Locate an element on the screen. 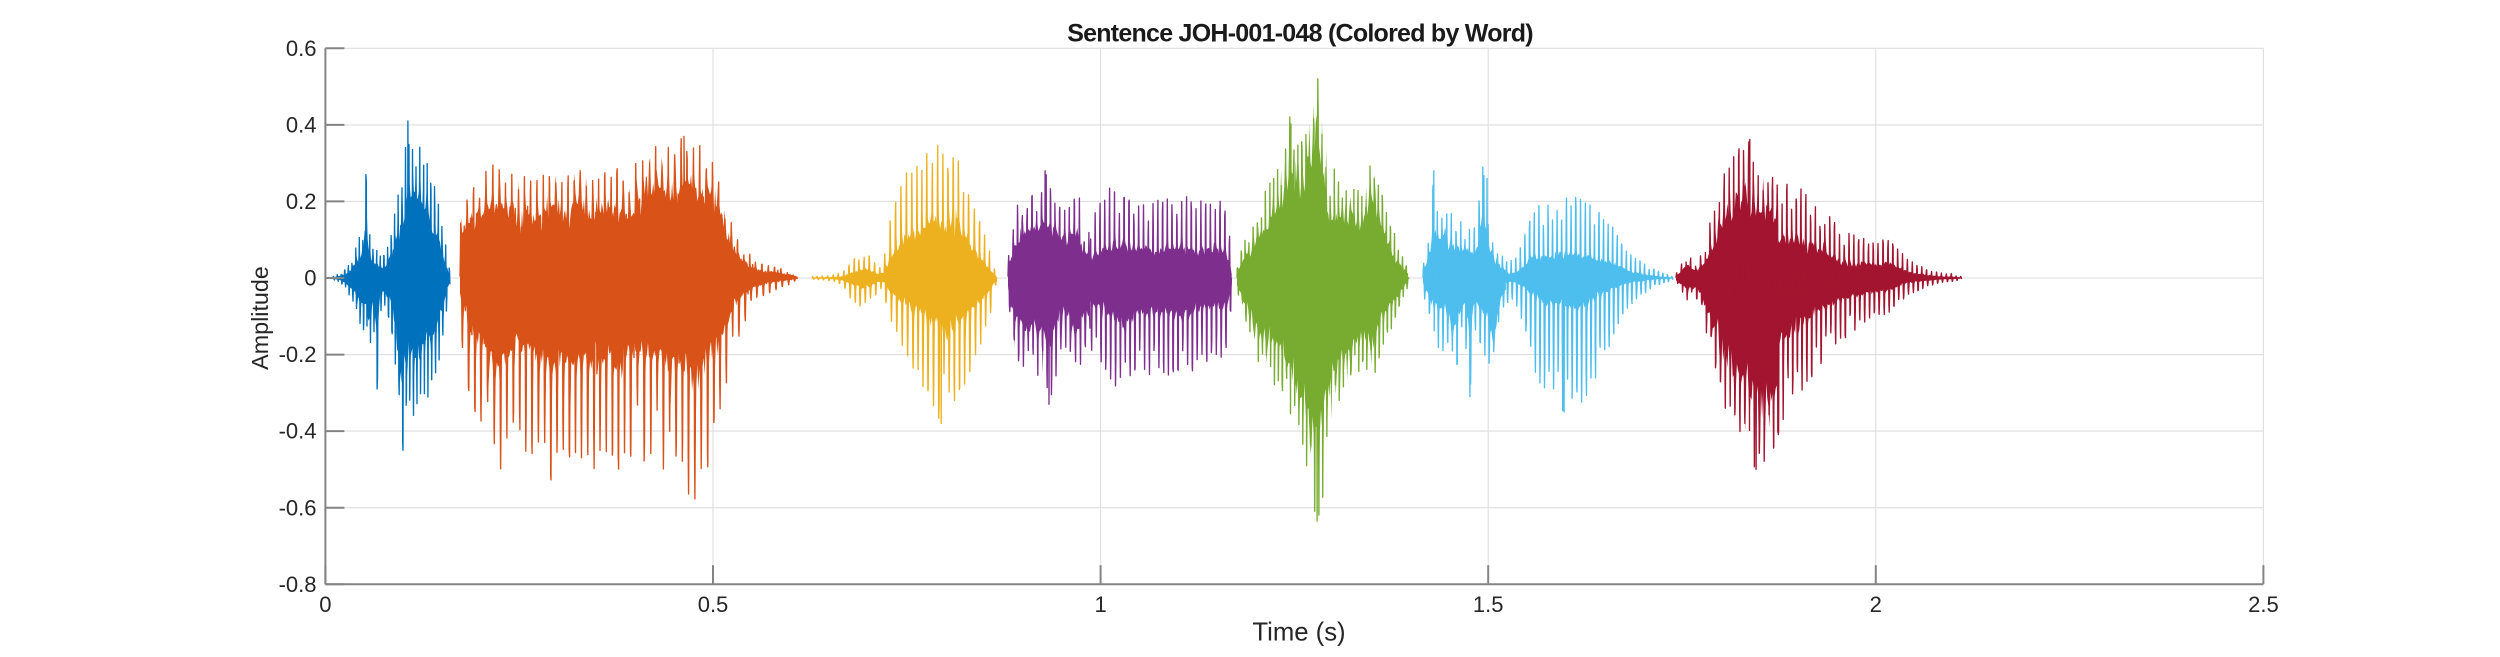 Image resolution: width=2500 pixels, height=657 pixels. svg-text: -0.6 is located at coordinates (298, 507).